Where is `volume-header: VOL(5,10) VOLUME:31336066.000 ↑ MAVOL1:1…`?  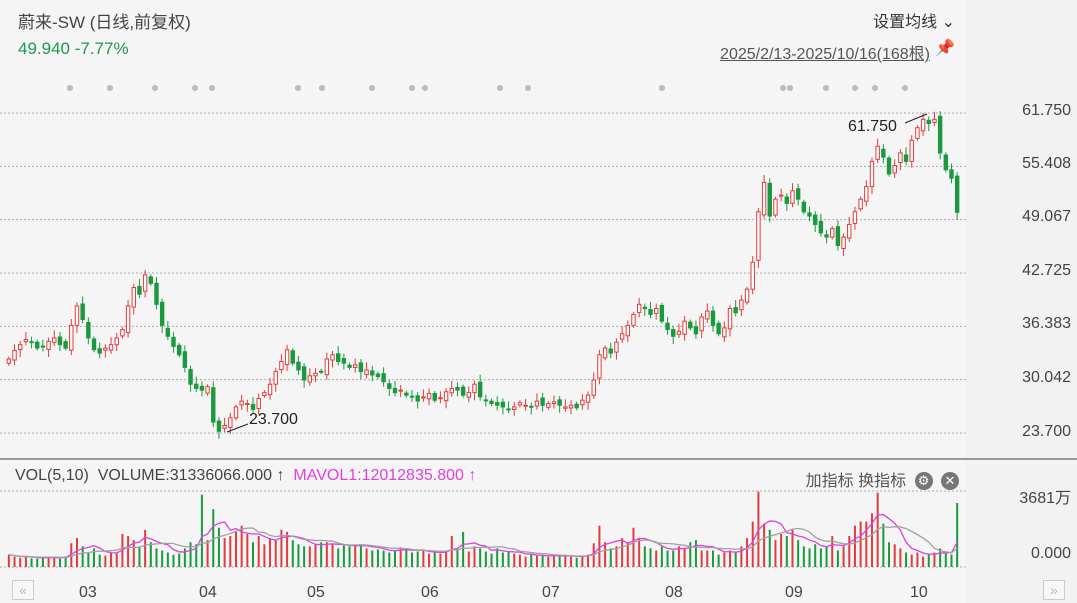 volume-header: VOL(5,10) VOLUME:31336066.000 ↑ MAVOL1:1… is located at coordinates (245, 476).